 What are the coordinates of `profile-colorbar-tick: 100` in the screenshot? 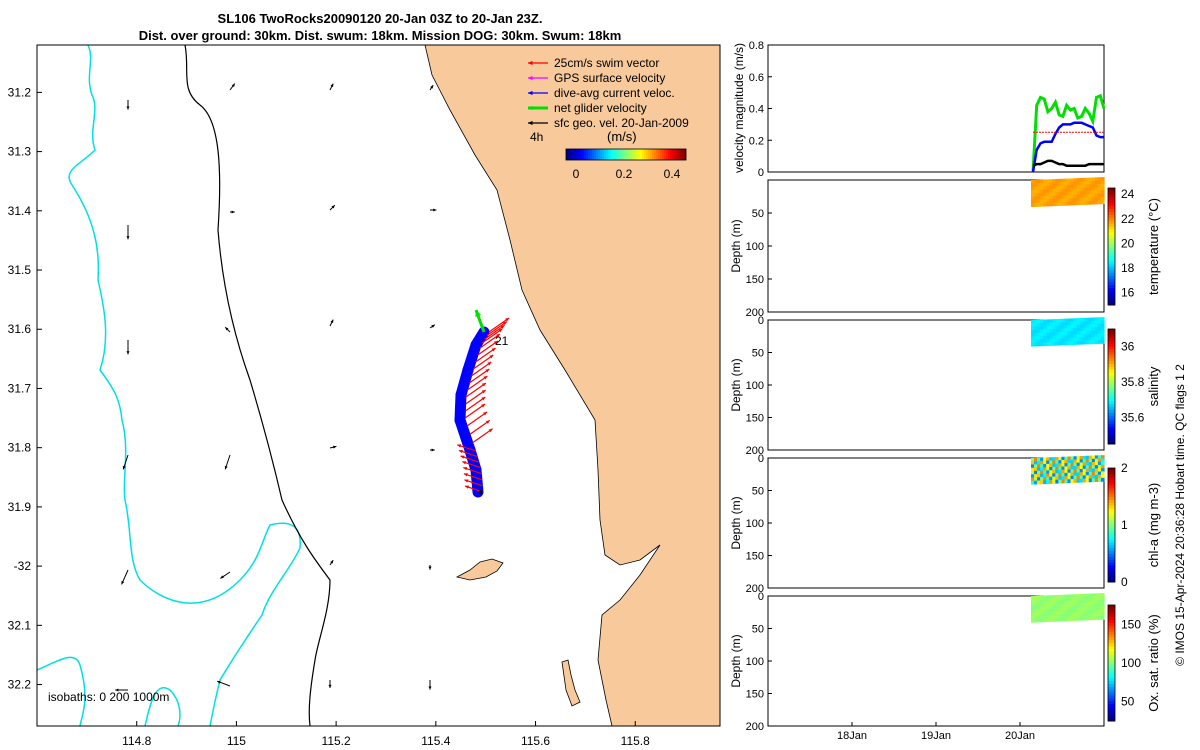 It's located at (1131, 663).